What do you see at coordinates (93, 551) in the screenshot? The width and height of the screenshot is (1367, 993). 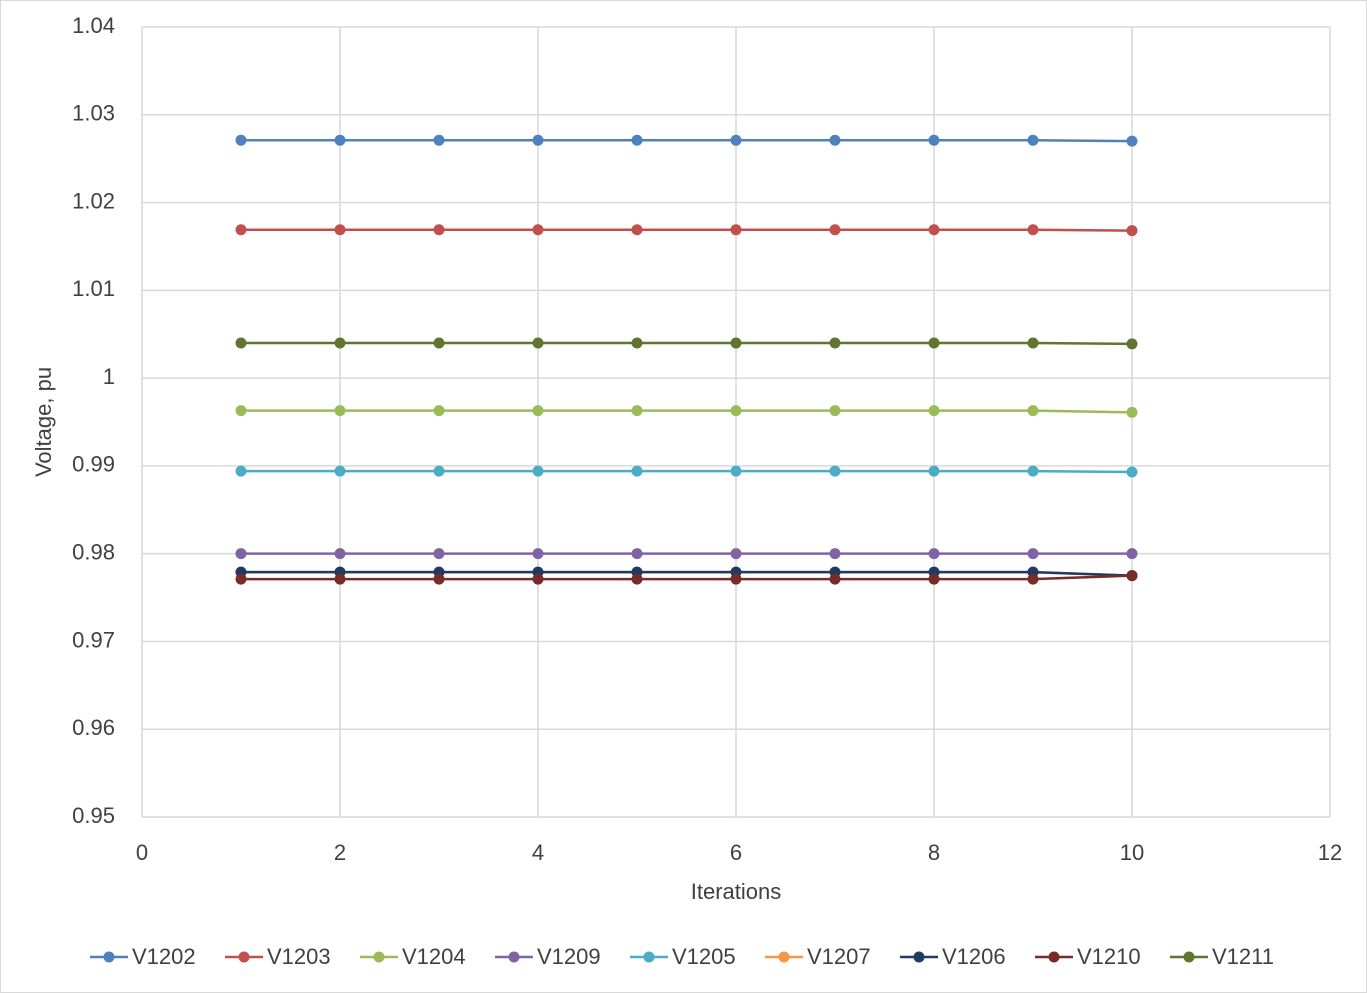 I see `y-tick-label: 0.98` at bounding box center [93, 551].